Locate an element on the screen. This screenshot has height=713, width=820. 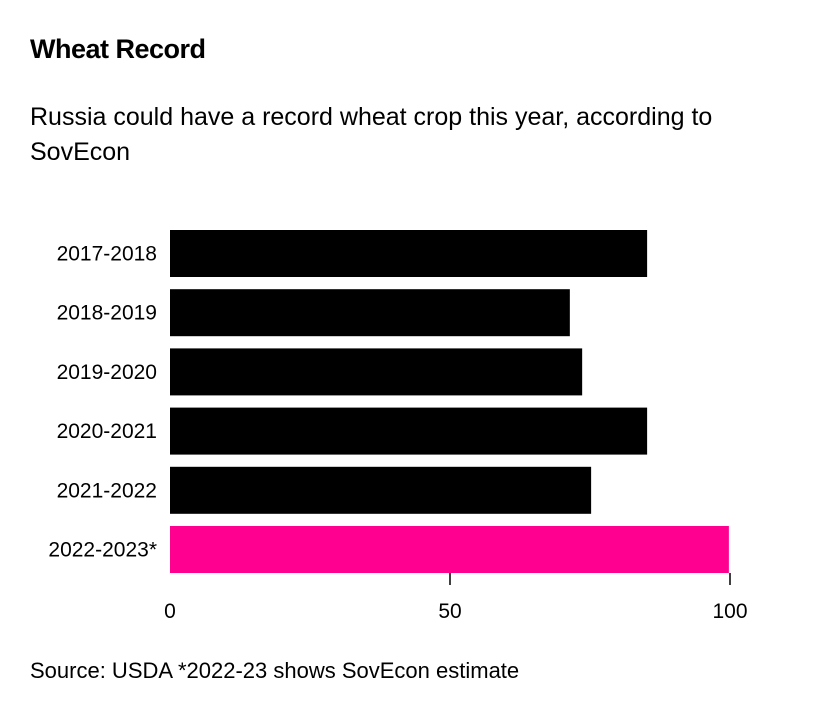
category-label: 2022-2023* is located at coordinates (102, 550).